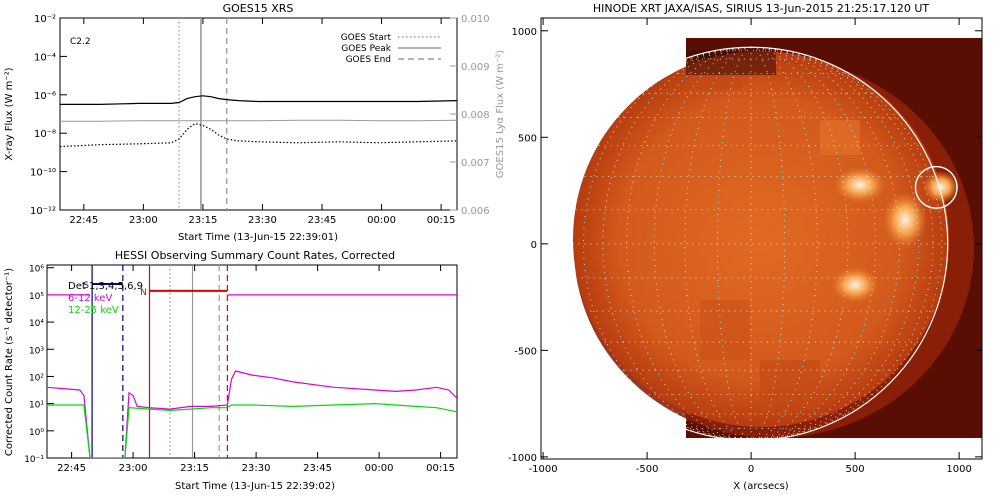 This screenshot has width=1000, height=500. Describe the element at coordinates (36, 406) in the screenshot. I see `hessi-y-tick-label: 10¹` at that location.